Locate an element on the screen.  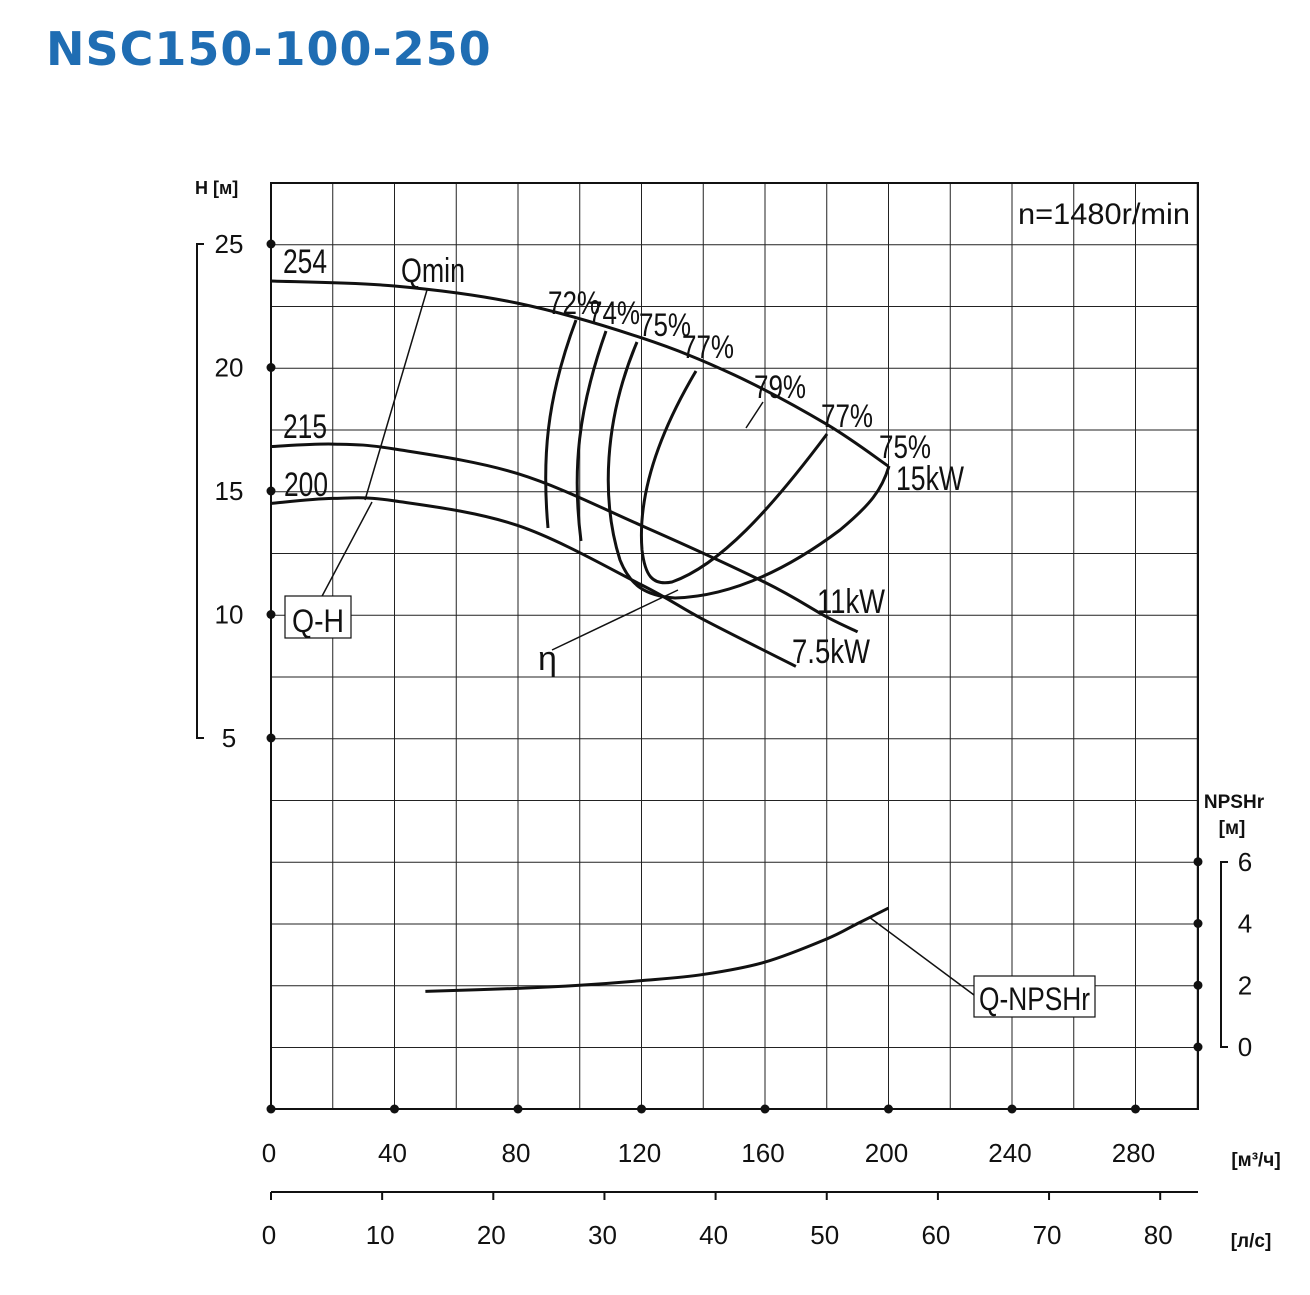
npshr-callout-label: Q-NPSHr is located at coordinates (1034, 999).